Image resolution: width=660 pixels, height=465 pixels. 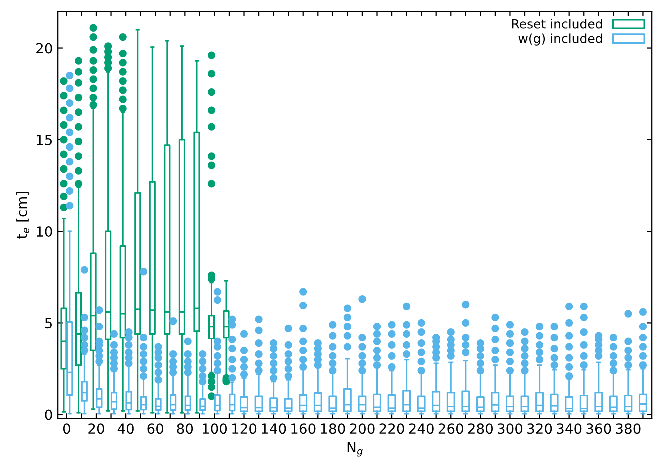 I want to click on x-tick-label: 40, so click(x=126, y=429).